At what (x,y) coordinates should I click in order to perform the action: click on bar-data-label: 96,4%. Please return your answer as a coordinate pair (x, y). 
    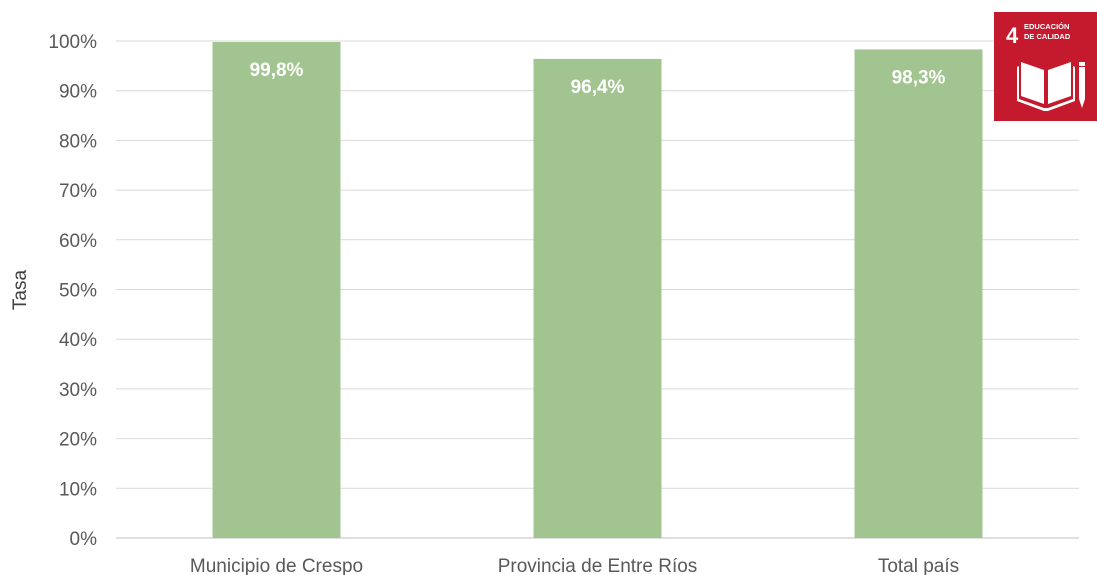
    Looking at the image, I should click on (598, 87).